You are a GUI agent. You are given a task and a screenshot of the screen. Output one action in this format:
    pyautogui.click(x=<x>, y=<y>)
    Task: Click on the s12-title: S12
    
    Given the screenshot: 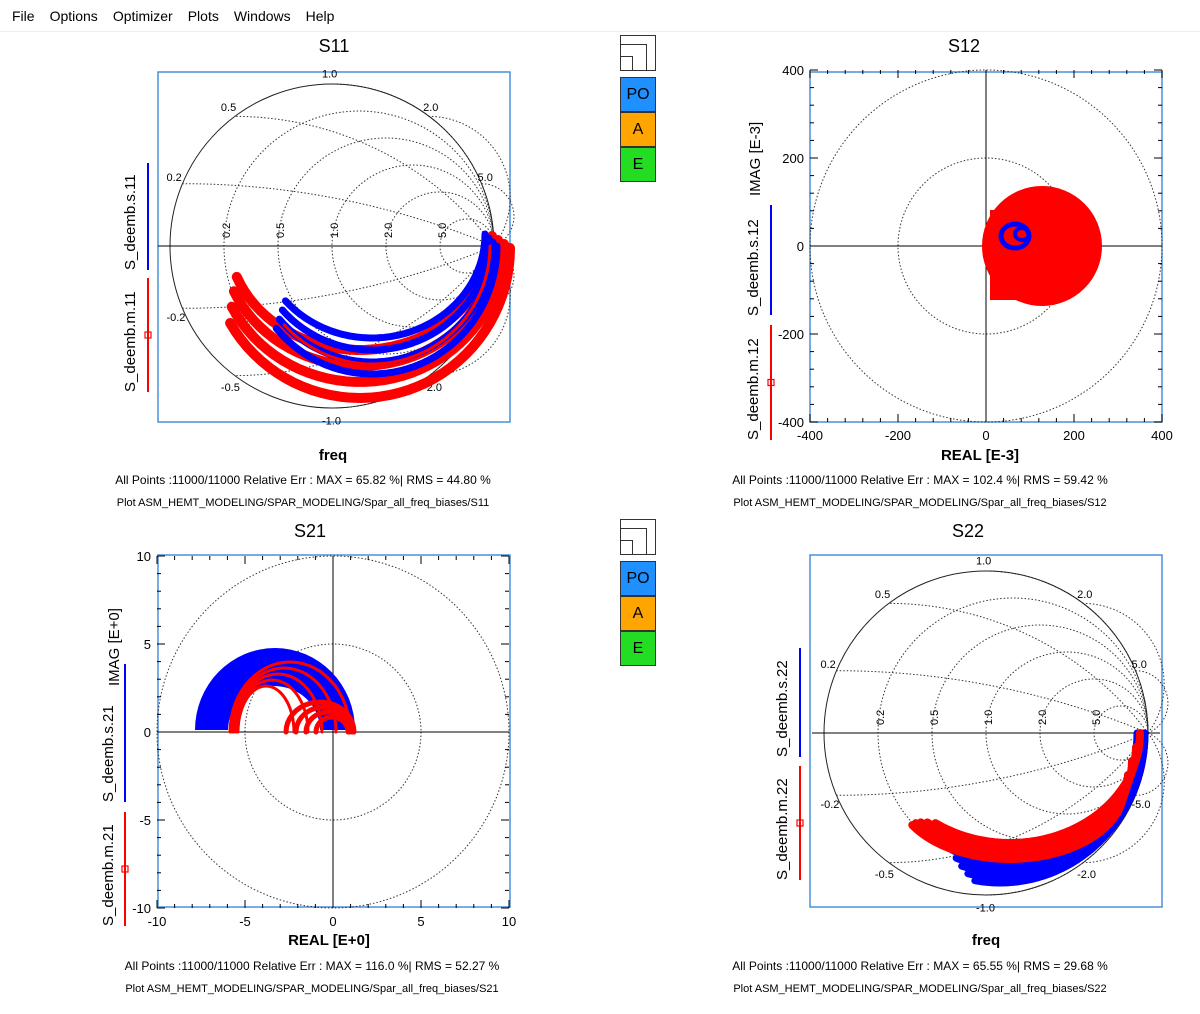 What is the action you would take?
    pyautogui.click(x=964, y=46)
    